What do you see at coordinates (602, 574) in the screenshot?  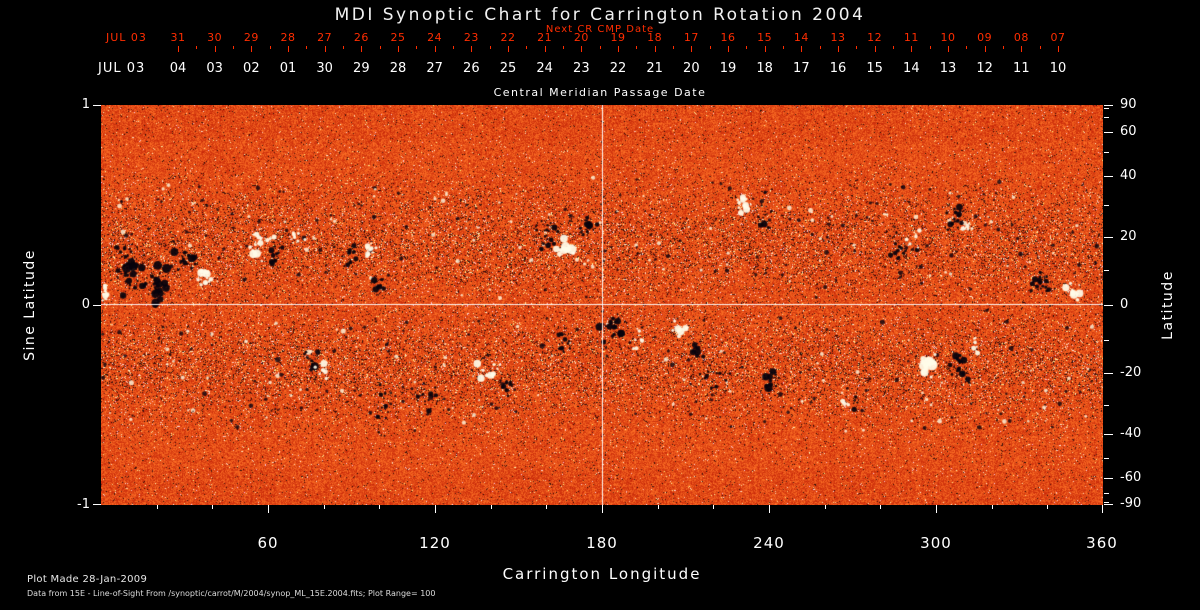 I see `bottom-axis-title: Carrington Longitude` at bounding box center [602, 574].